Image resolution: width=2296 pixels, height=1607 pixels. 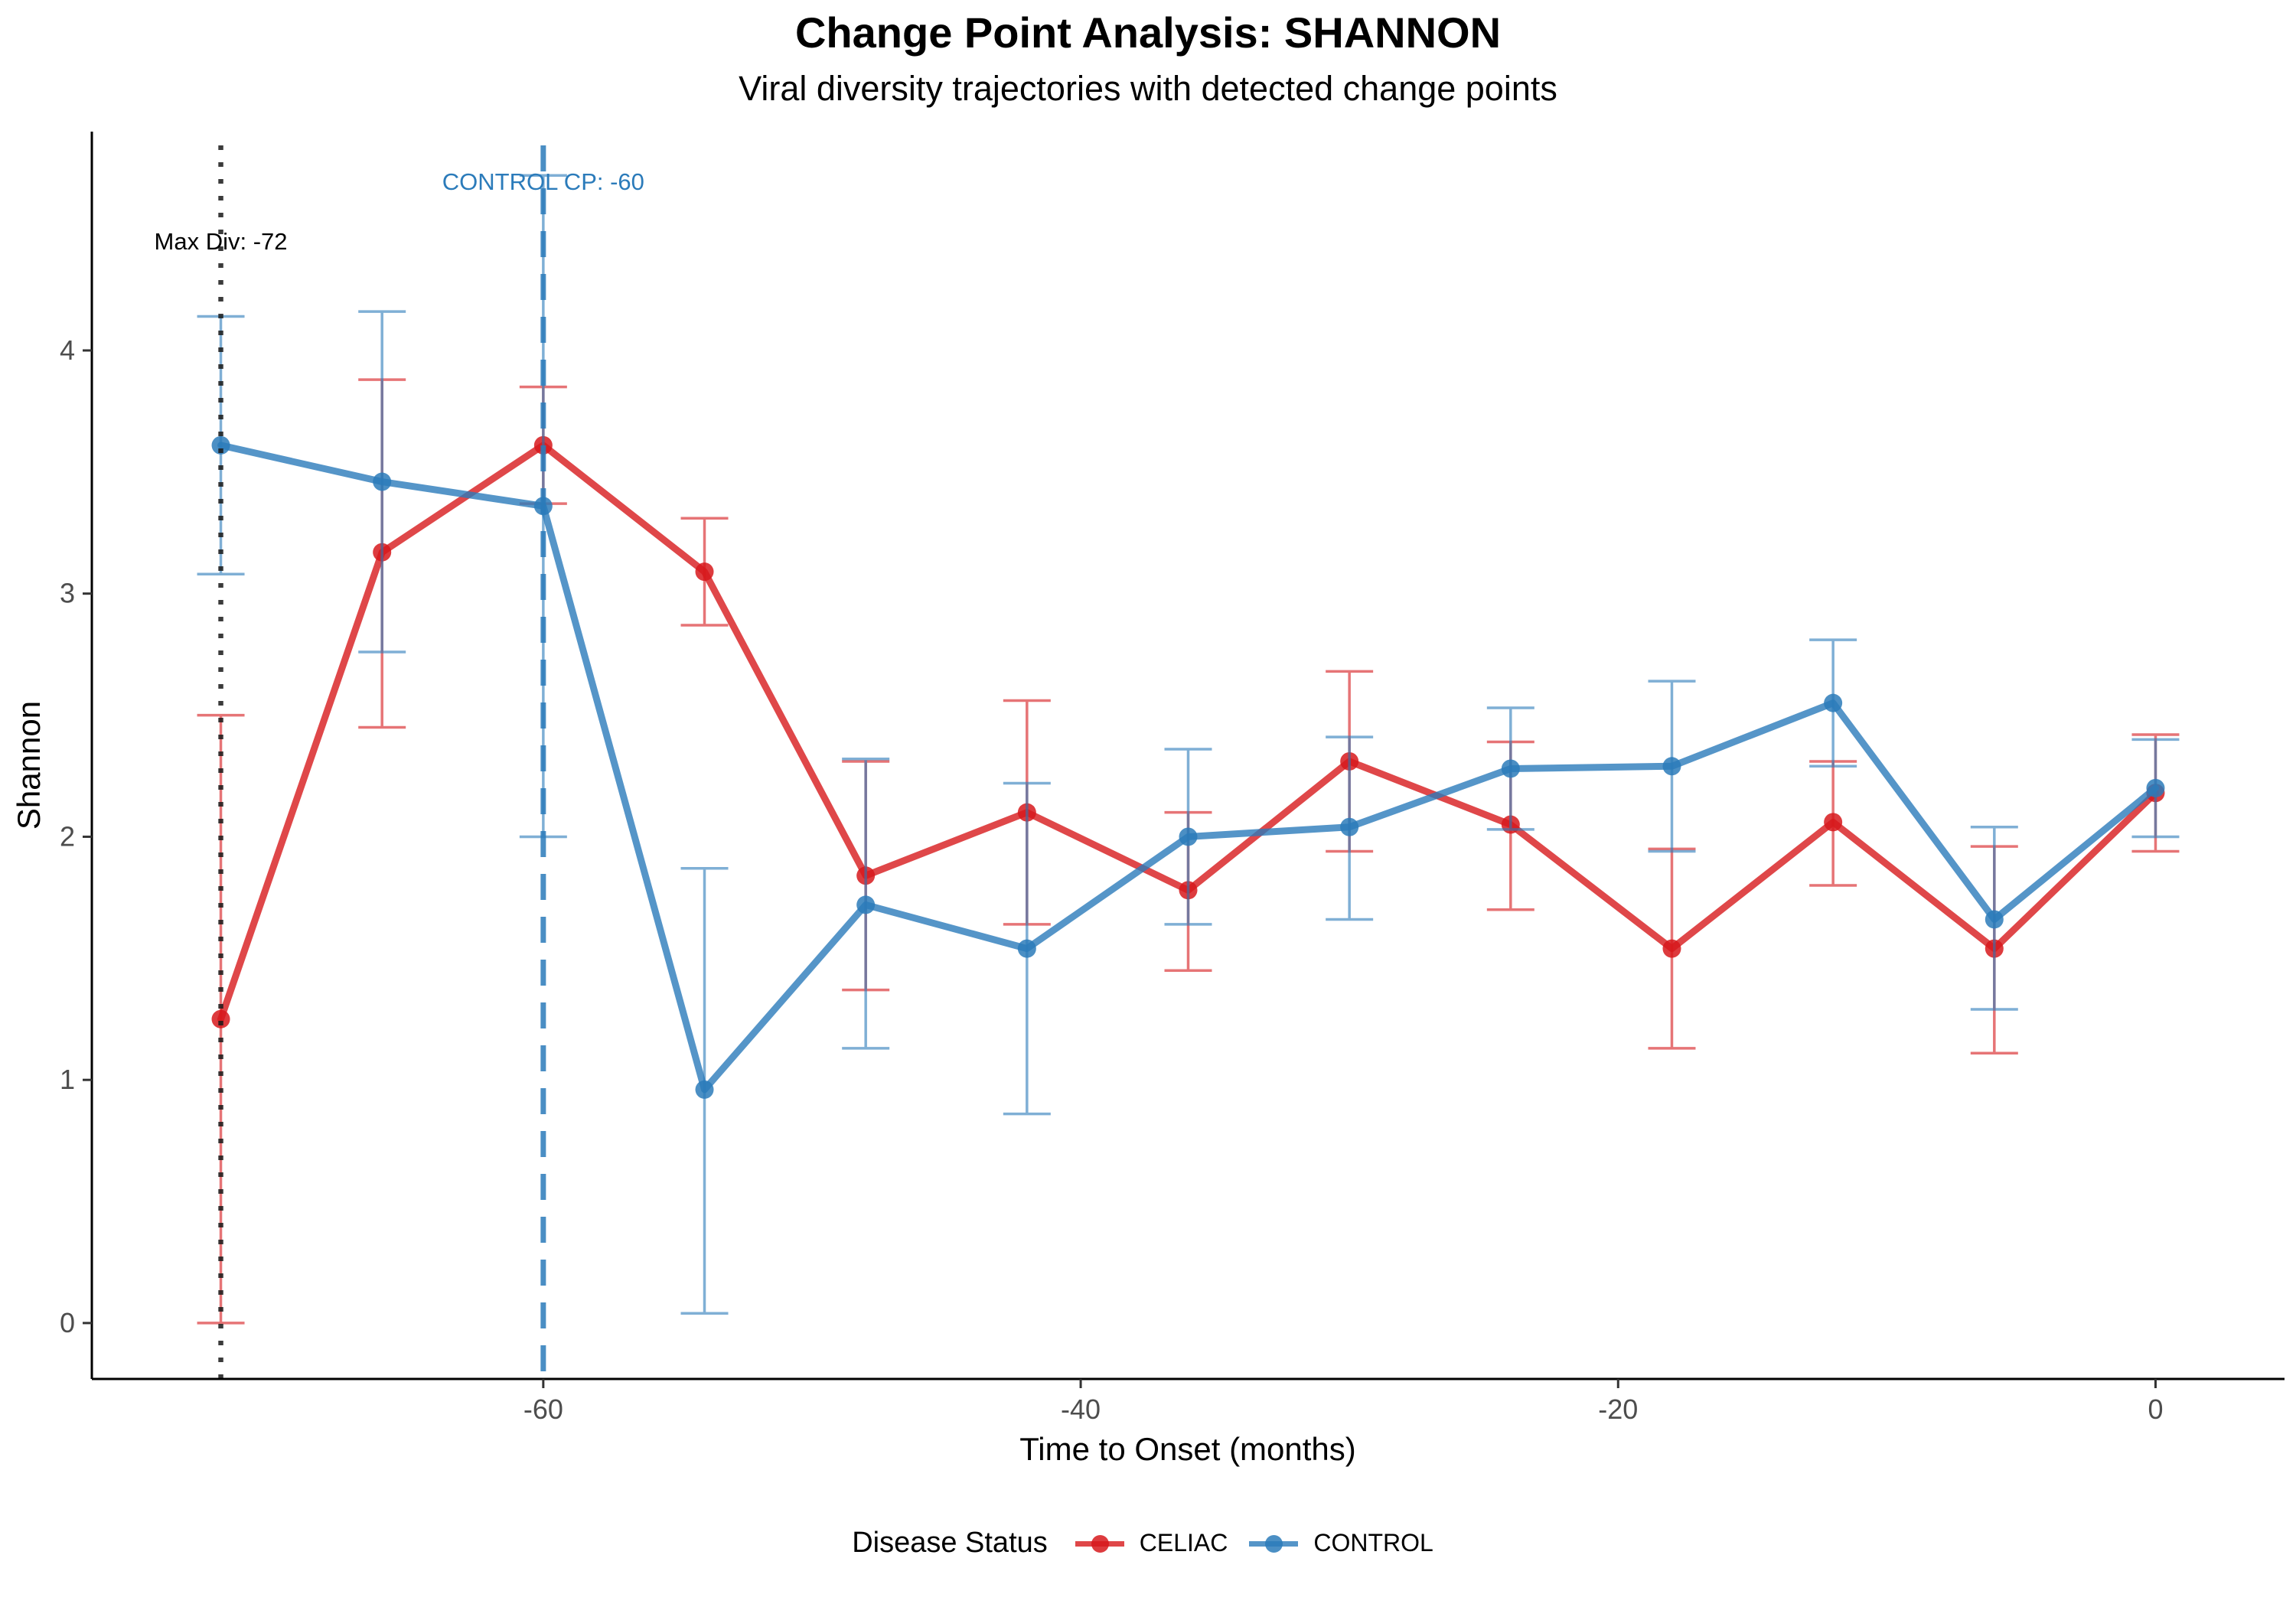 I want to click on x-tick-label-1: -40, so click(x=1081, y=1409).